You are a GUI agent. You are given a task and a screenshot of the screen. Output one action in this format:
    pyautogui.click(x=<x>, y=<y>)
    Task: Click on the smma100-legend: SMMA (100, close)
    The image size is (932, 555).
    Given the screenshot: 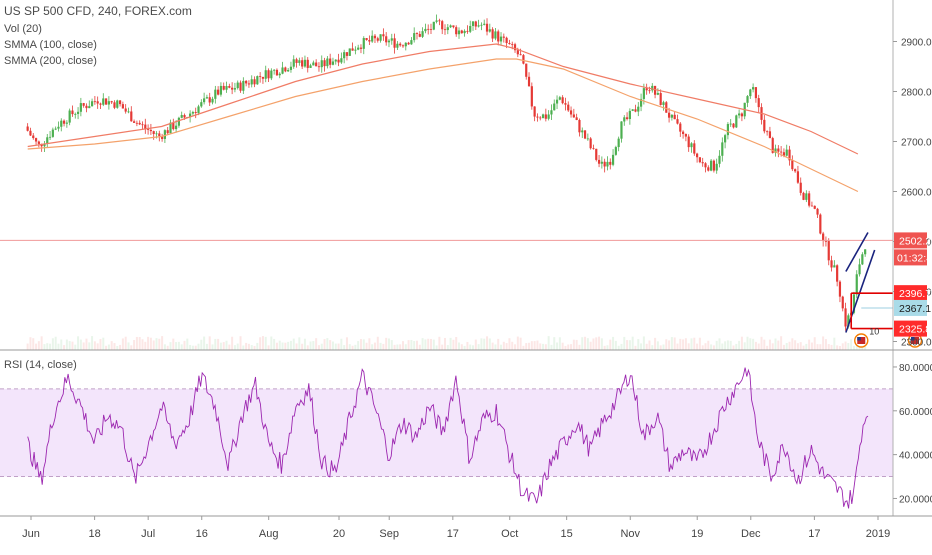 What is the action you would take?
    pyautogui.click(x=50, y=45)
    